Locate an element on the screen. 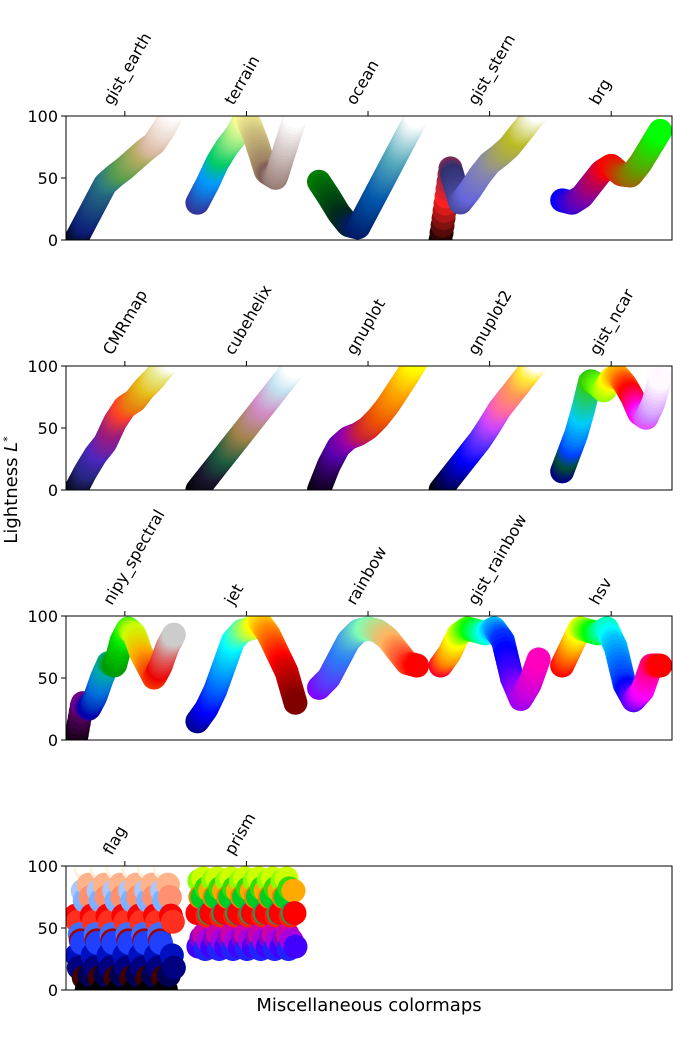 Image resolution: width=700 pixels, height=1040 pixels. colormap-label: ocean is located at coordinates (362, 82).